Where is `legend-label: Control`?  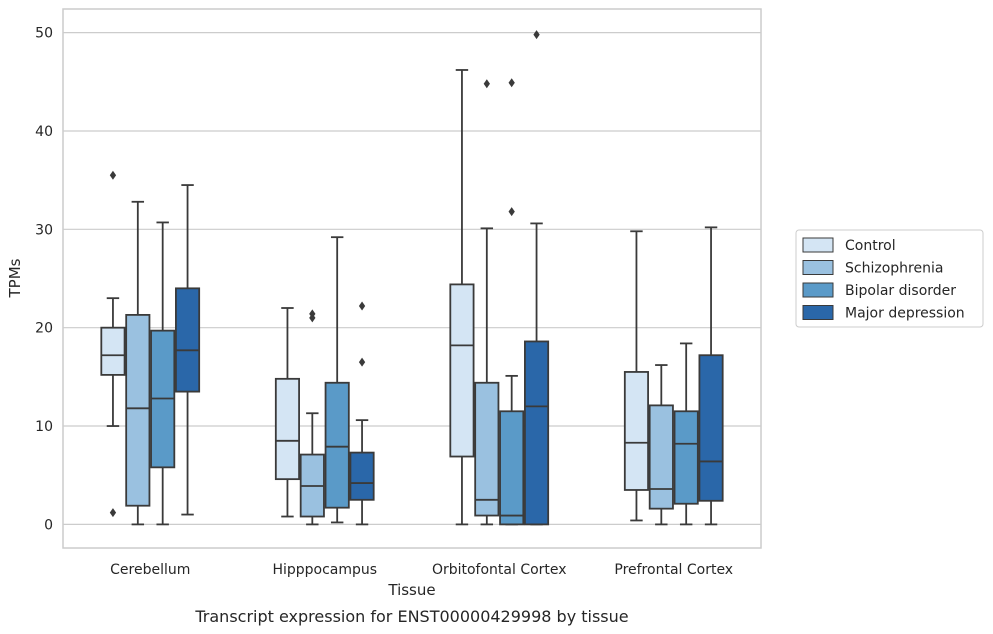 legend-label: Control is located at coordinates (870, 246).